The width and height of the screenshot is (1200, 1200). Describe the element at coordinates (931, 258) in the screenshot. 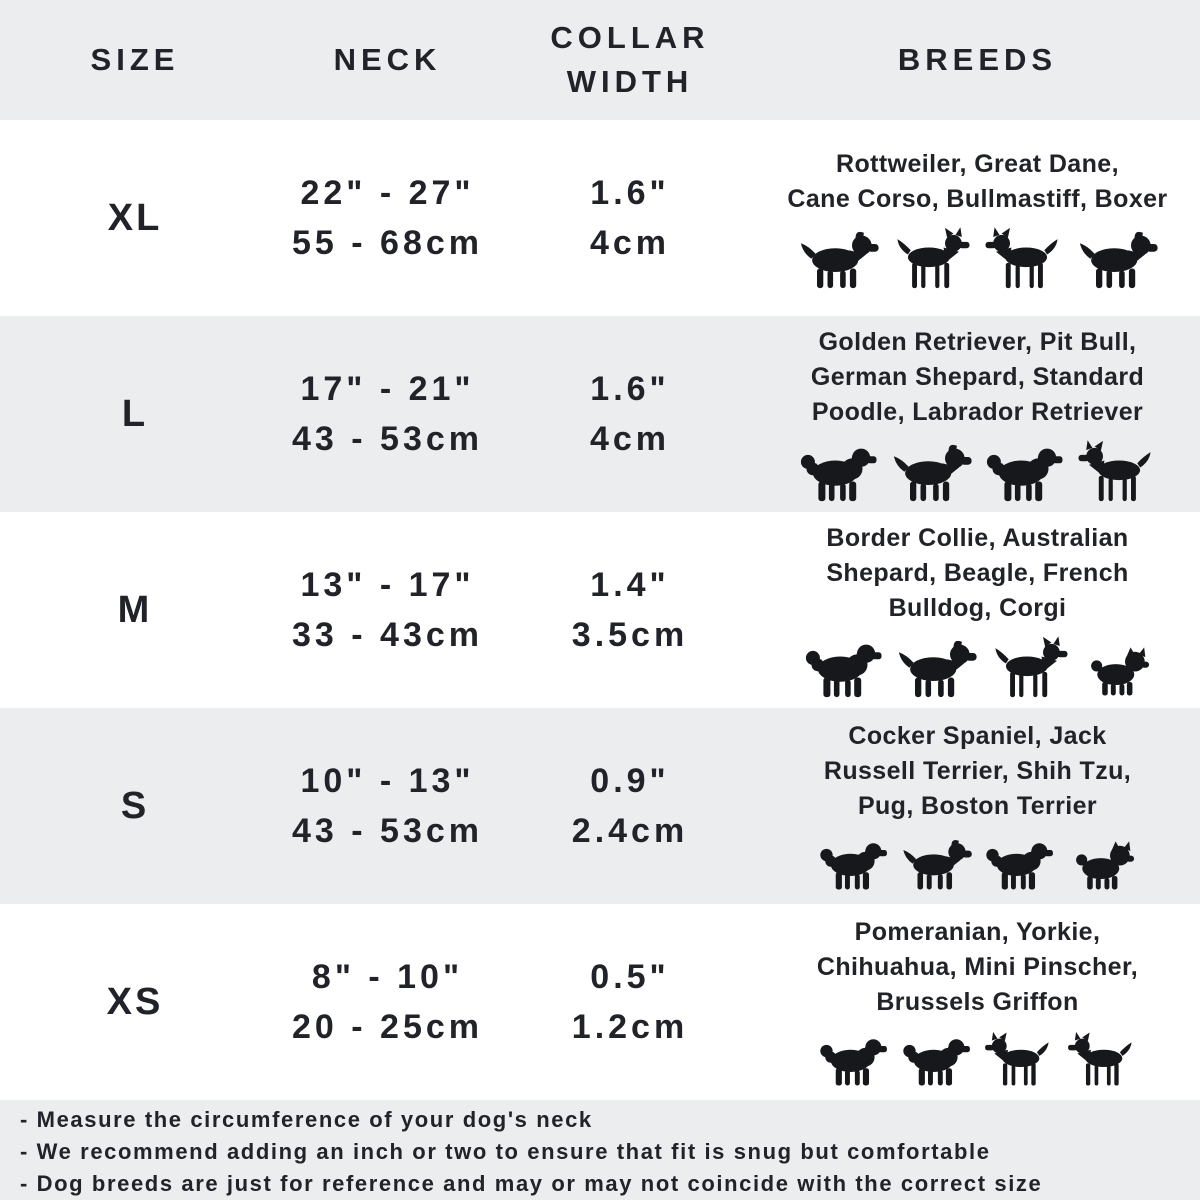

I see `dog-icon-great-dane` at that location.